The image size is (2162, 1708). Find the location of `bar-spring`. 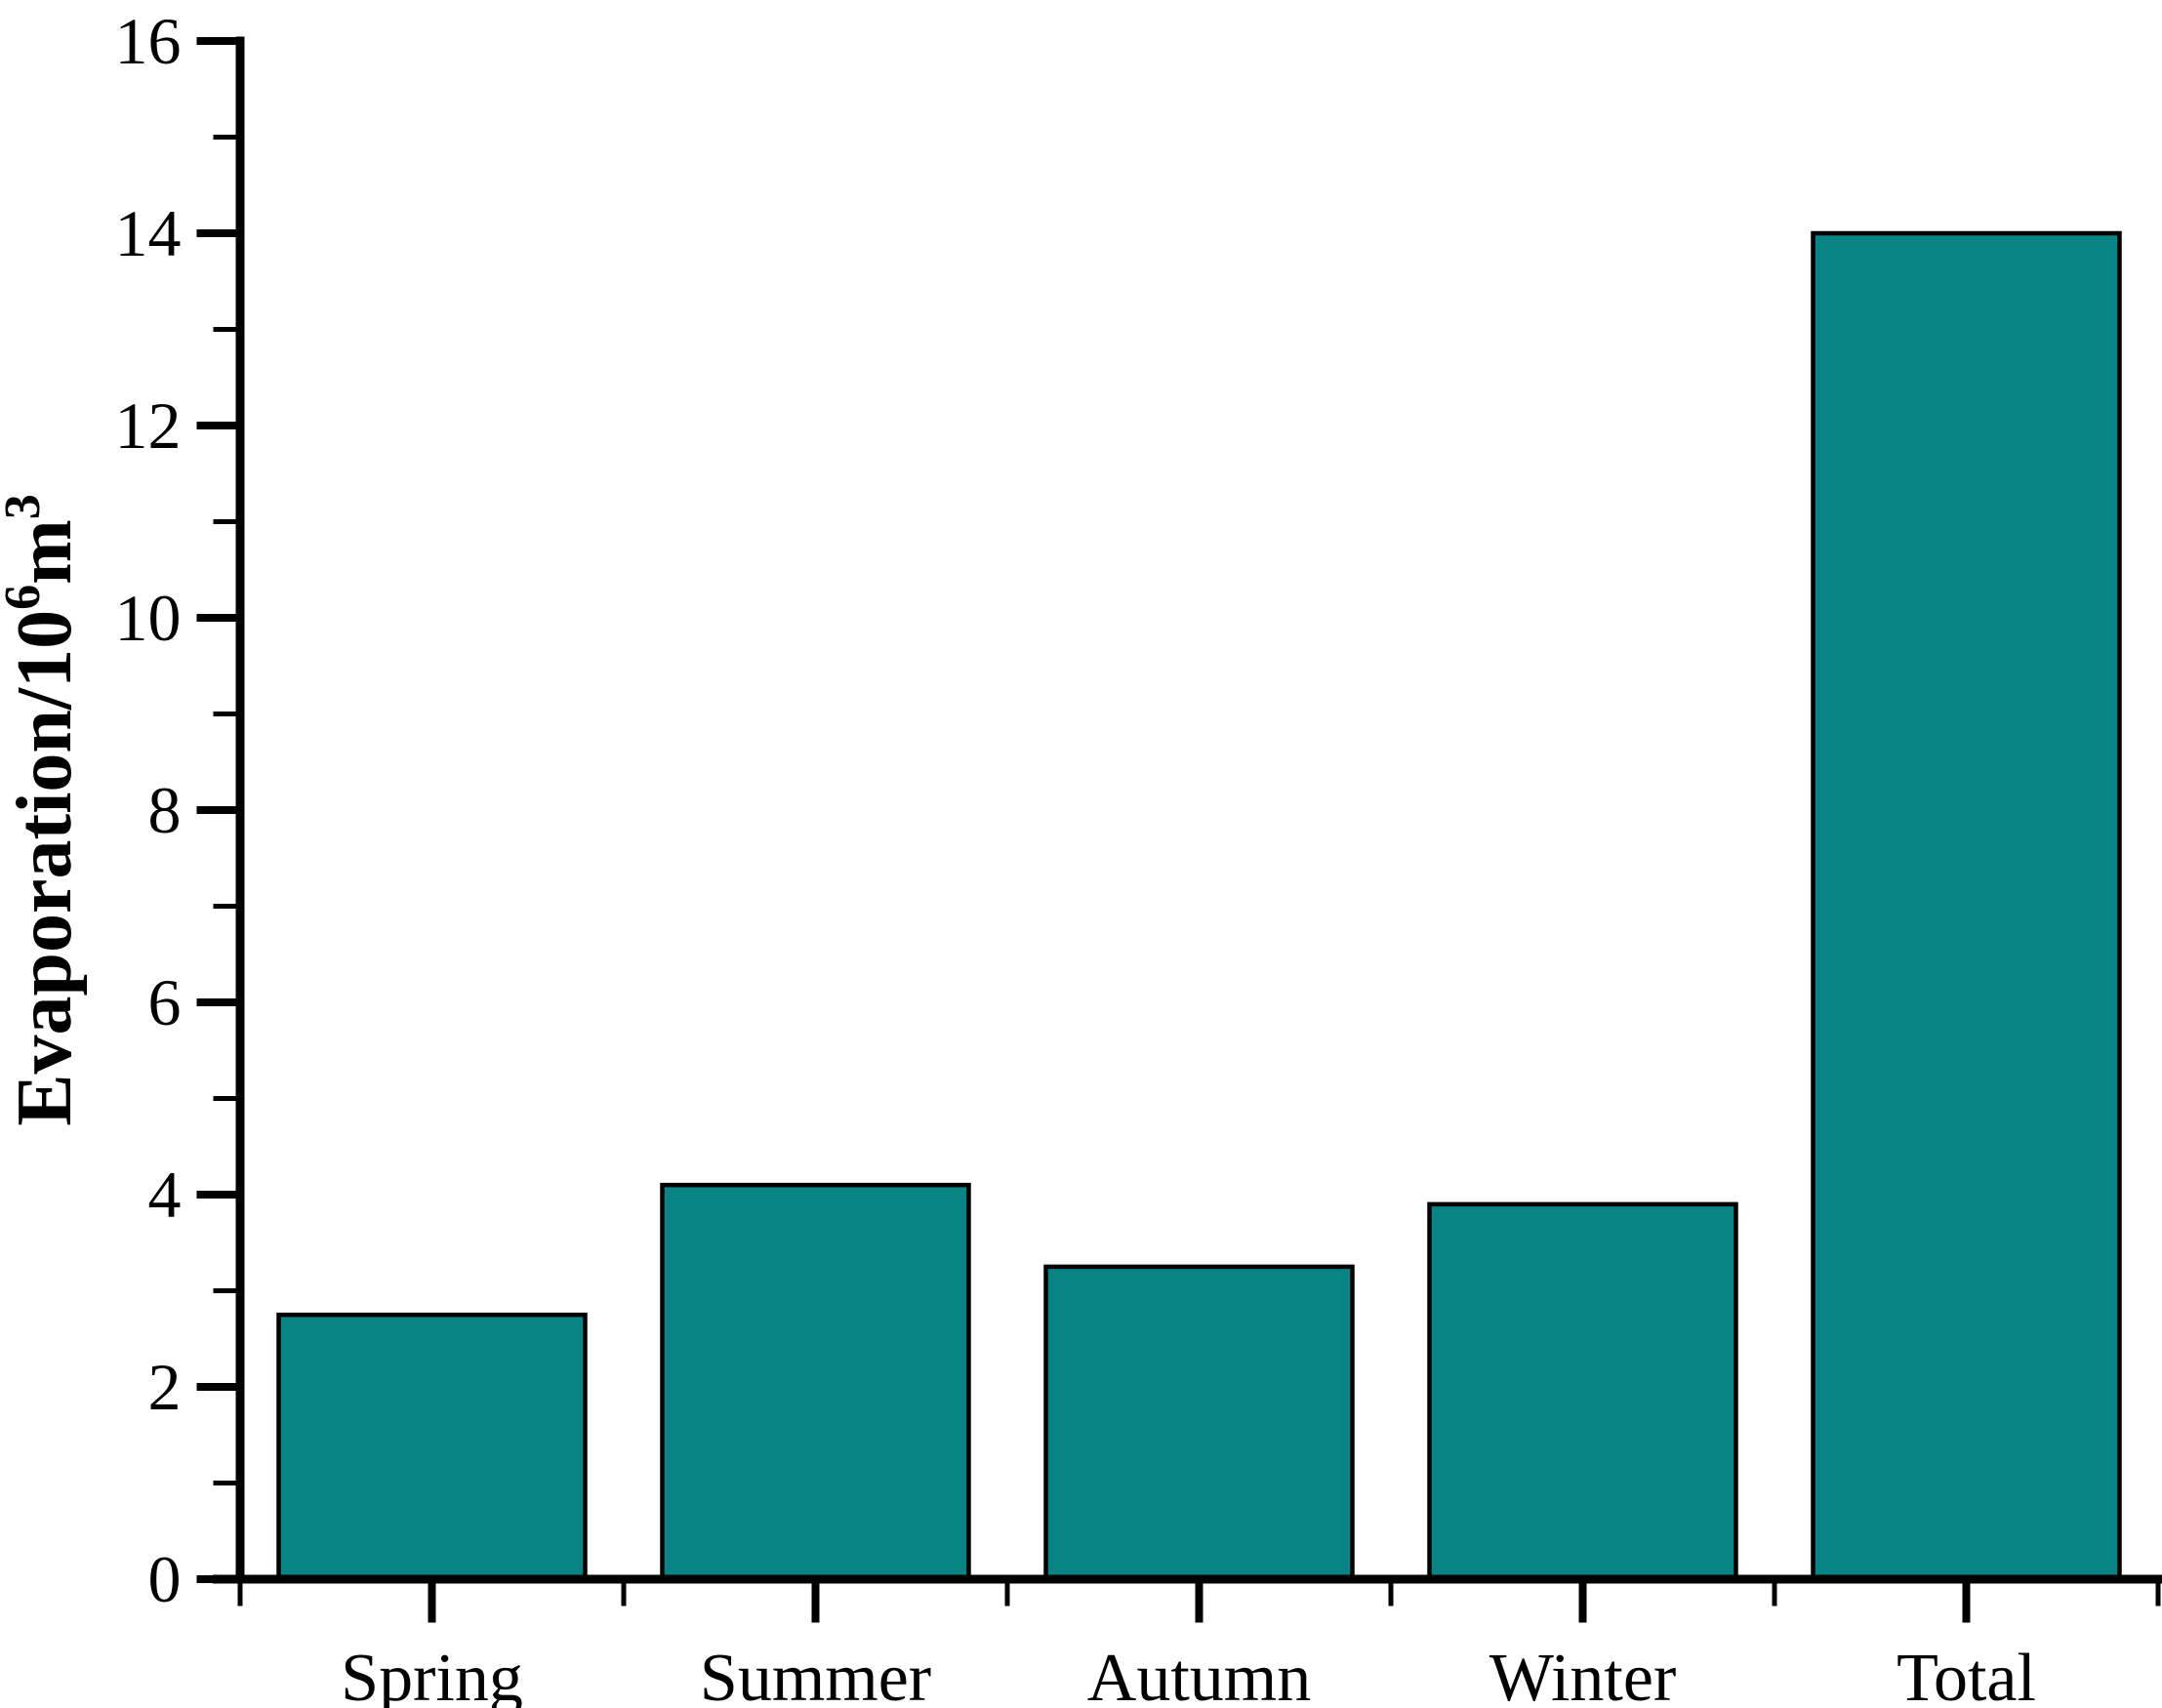

bar-spring is located at coordinates (432, 1447).